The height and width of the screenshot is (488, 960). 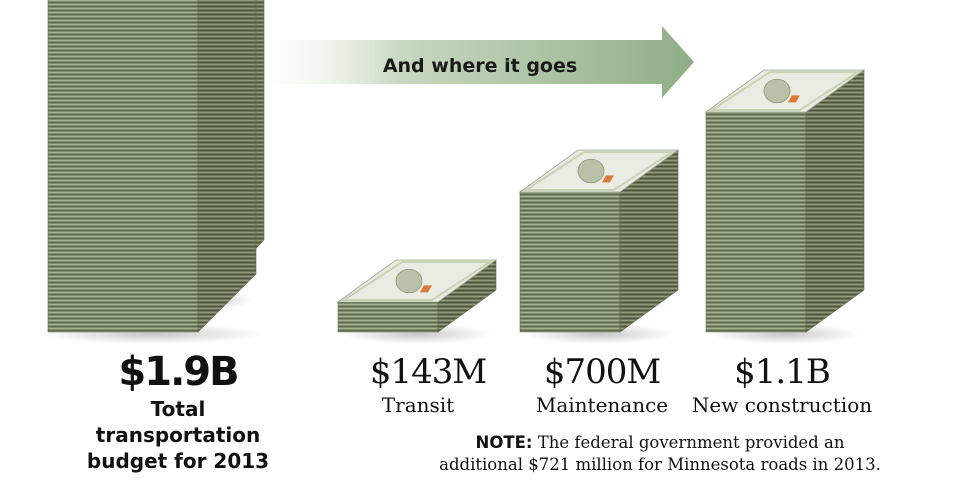 What do you see at coordinates (418, 405) in the screenshot?
I see `transit-category-label: Transit` at bounding box center [418, 405].